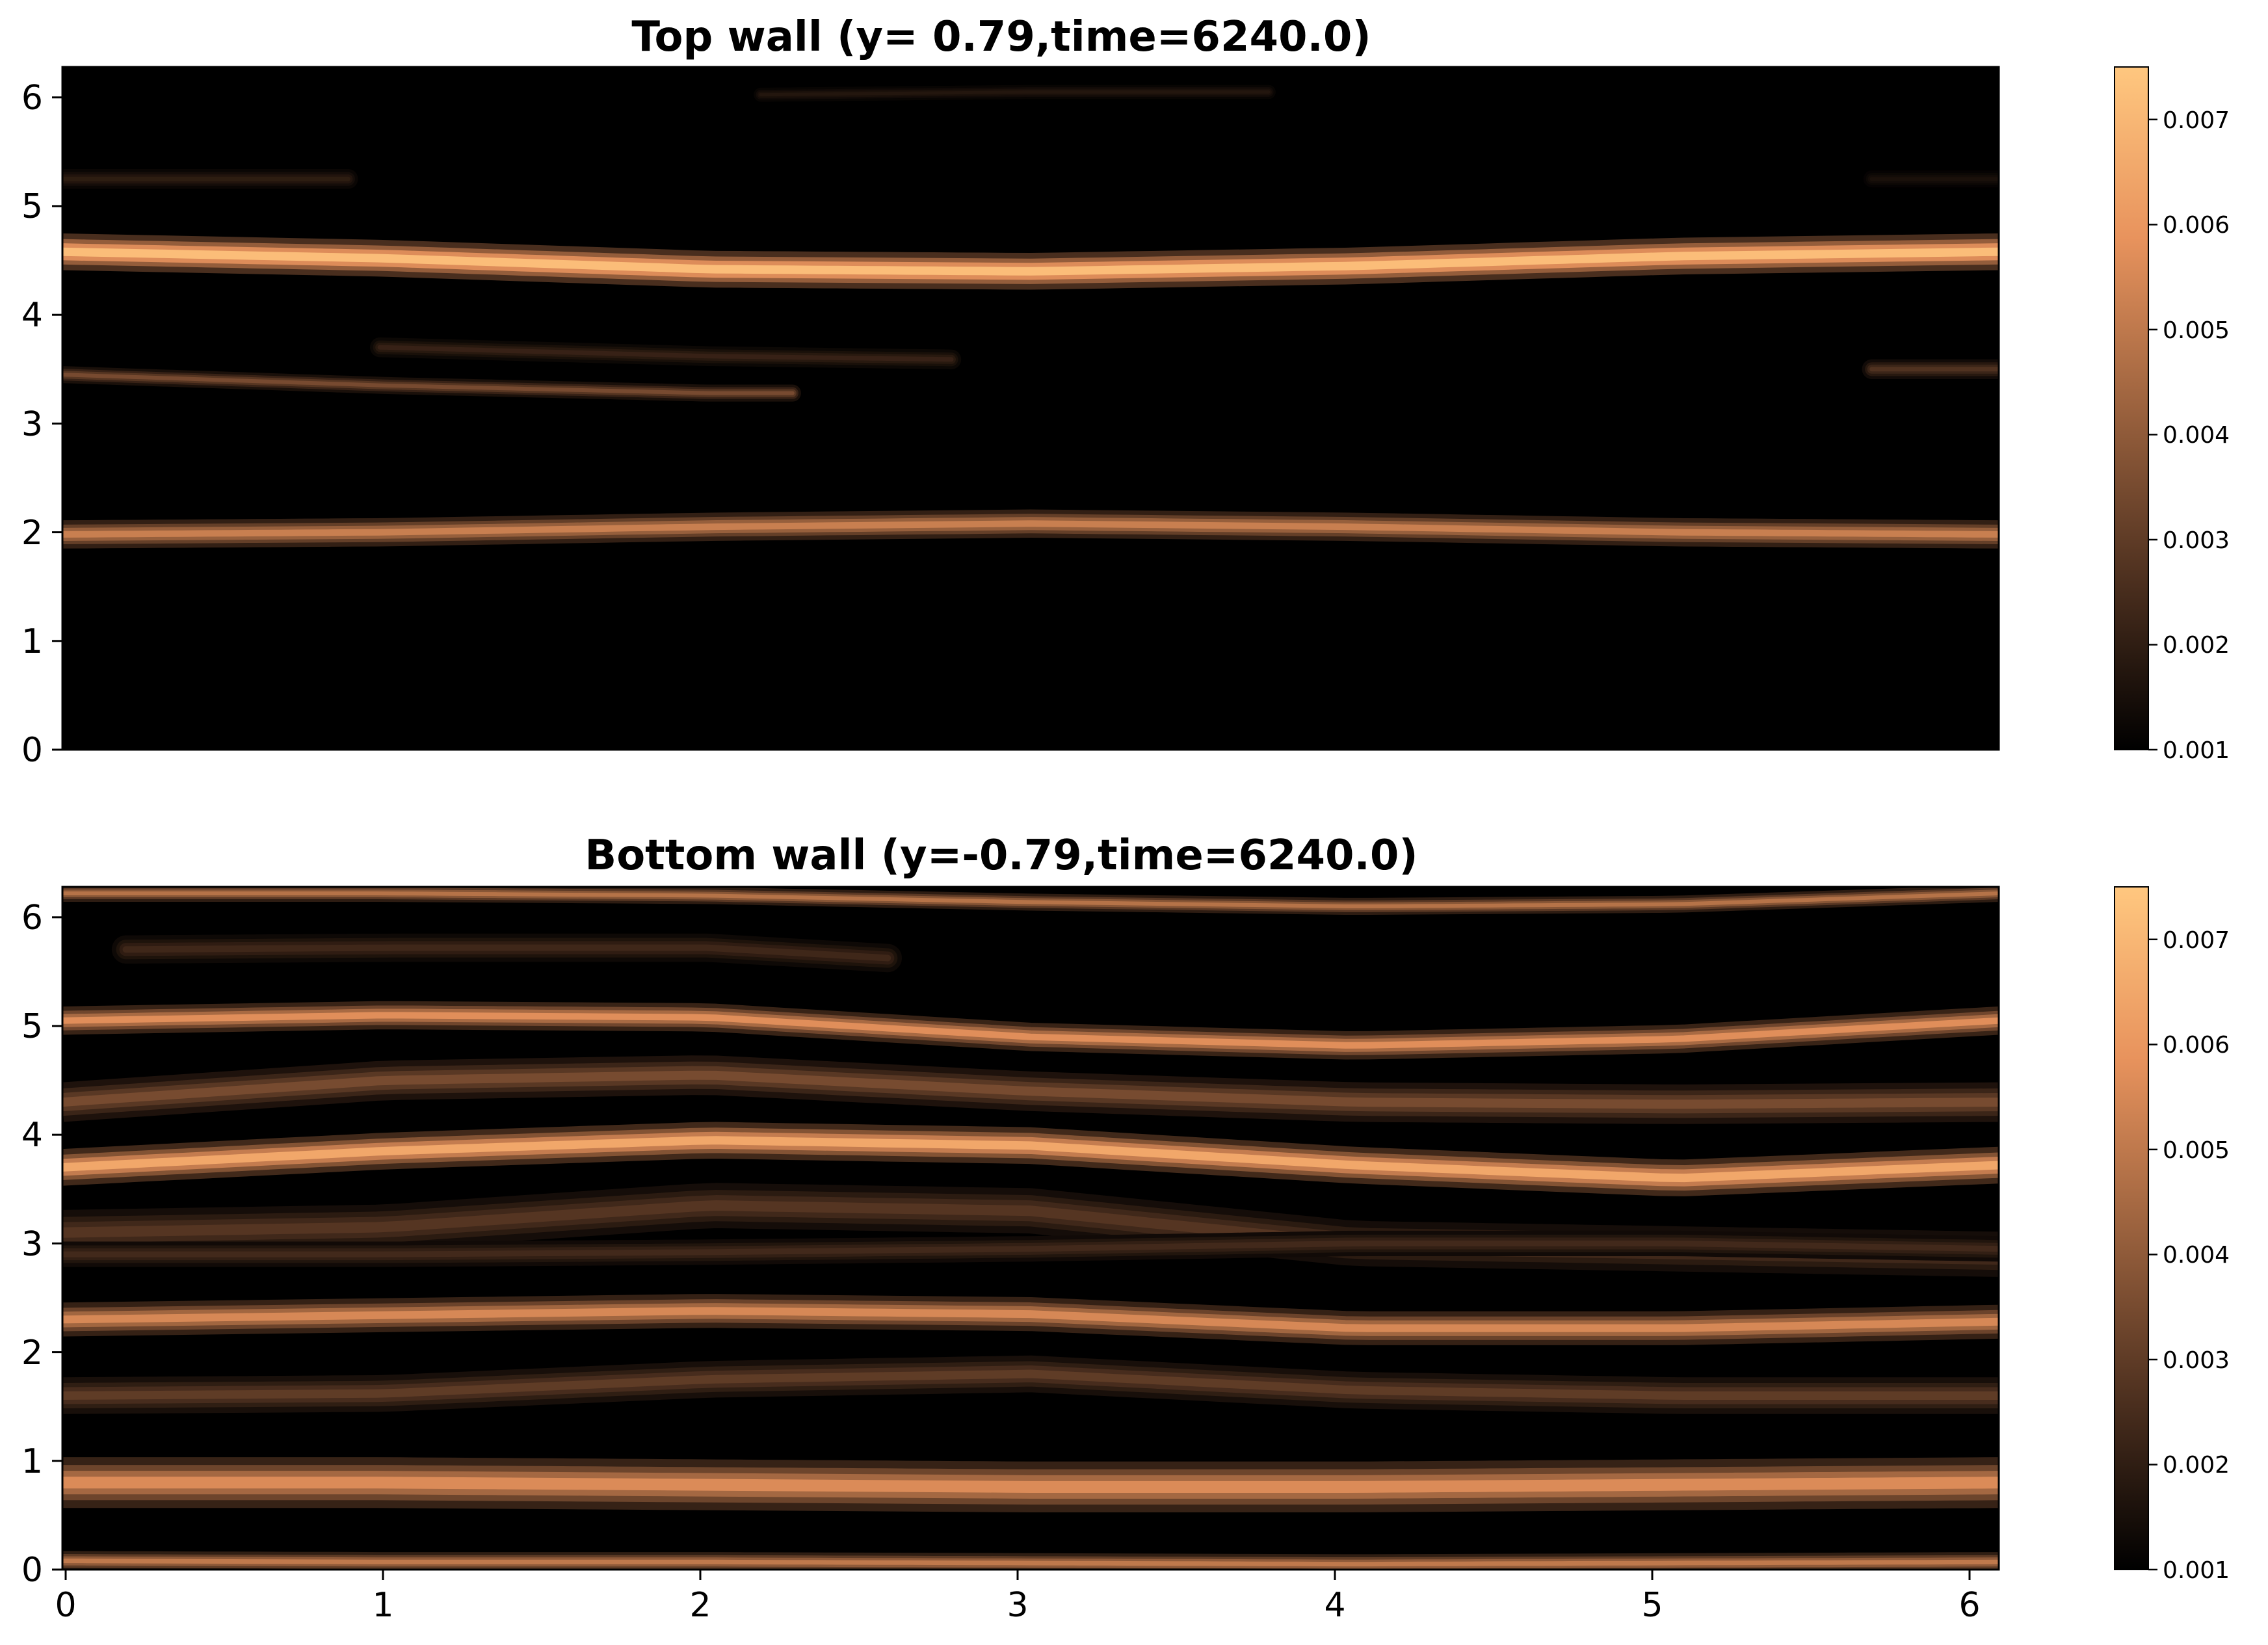 This screenshot has width=2268, height=1645. What do you see at coordinates (32, 1570) in the screenshot?
I see `bottom-y-tick-label: 0` at bounding box center [32, 1570].